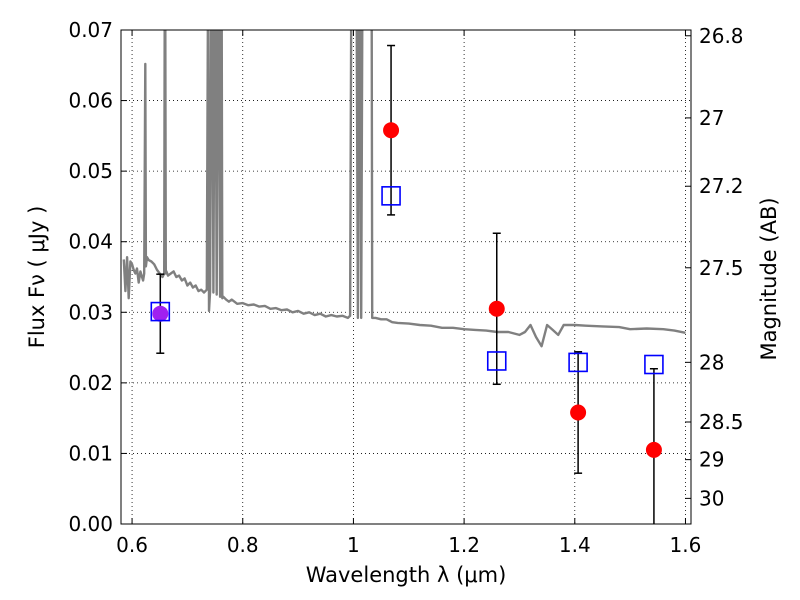  What do you see at coordinates (769, 278) in the screenshot?
I see `y2-axis-label: Magnitude (AB)` at bounding box center [769, 278].